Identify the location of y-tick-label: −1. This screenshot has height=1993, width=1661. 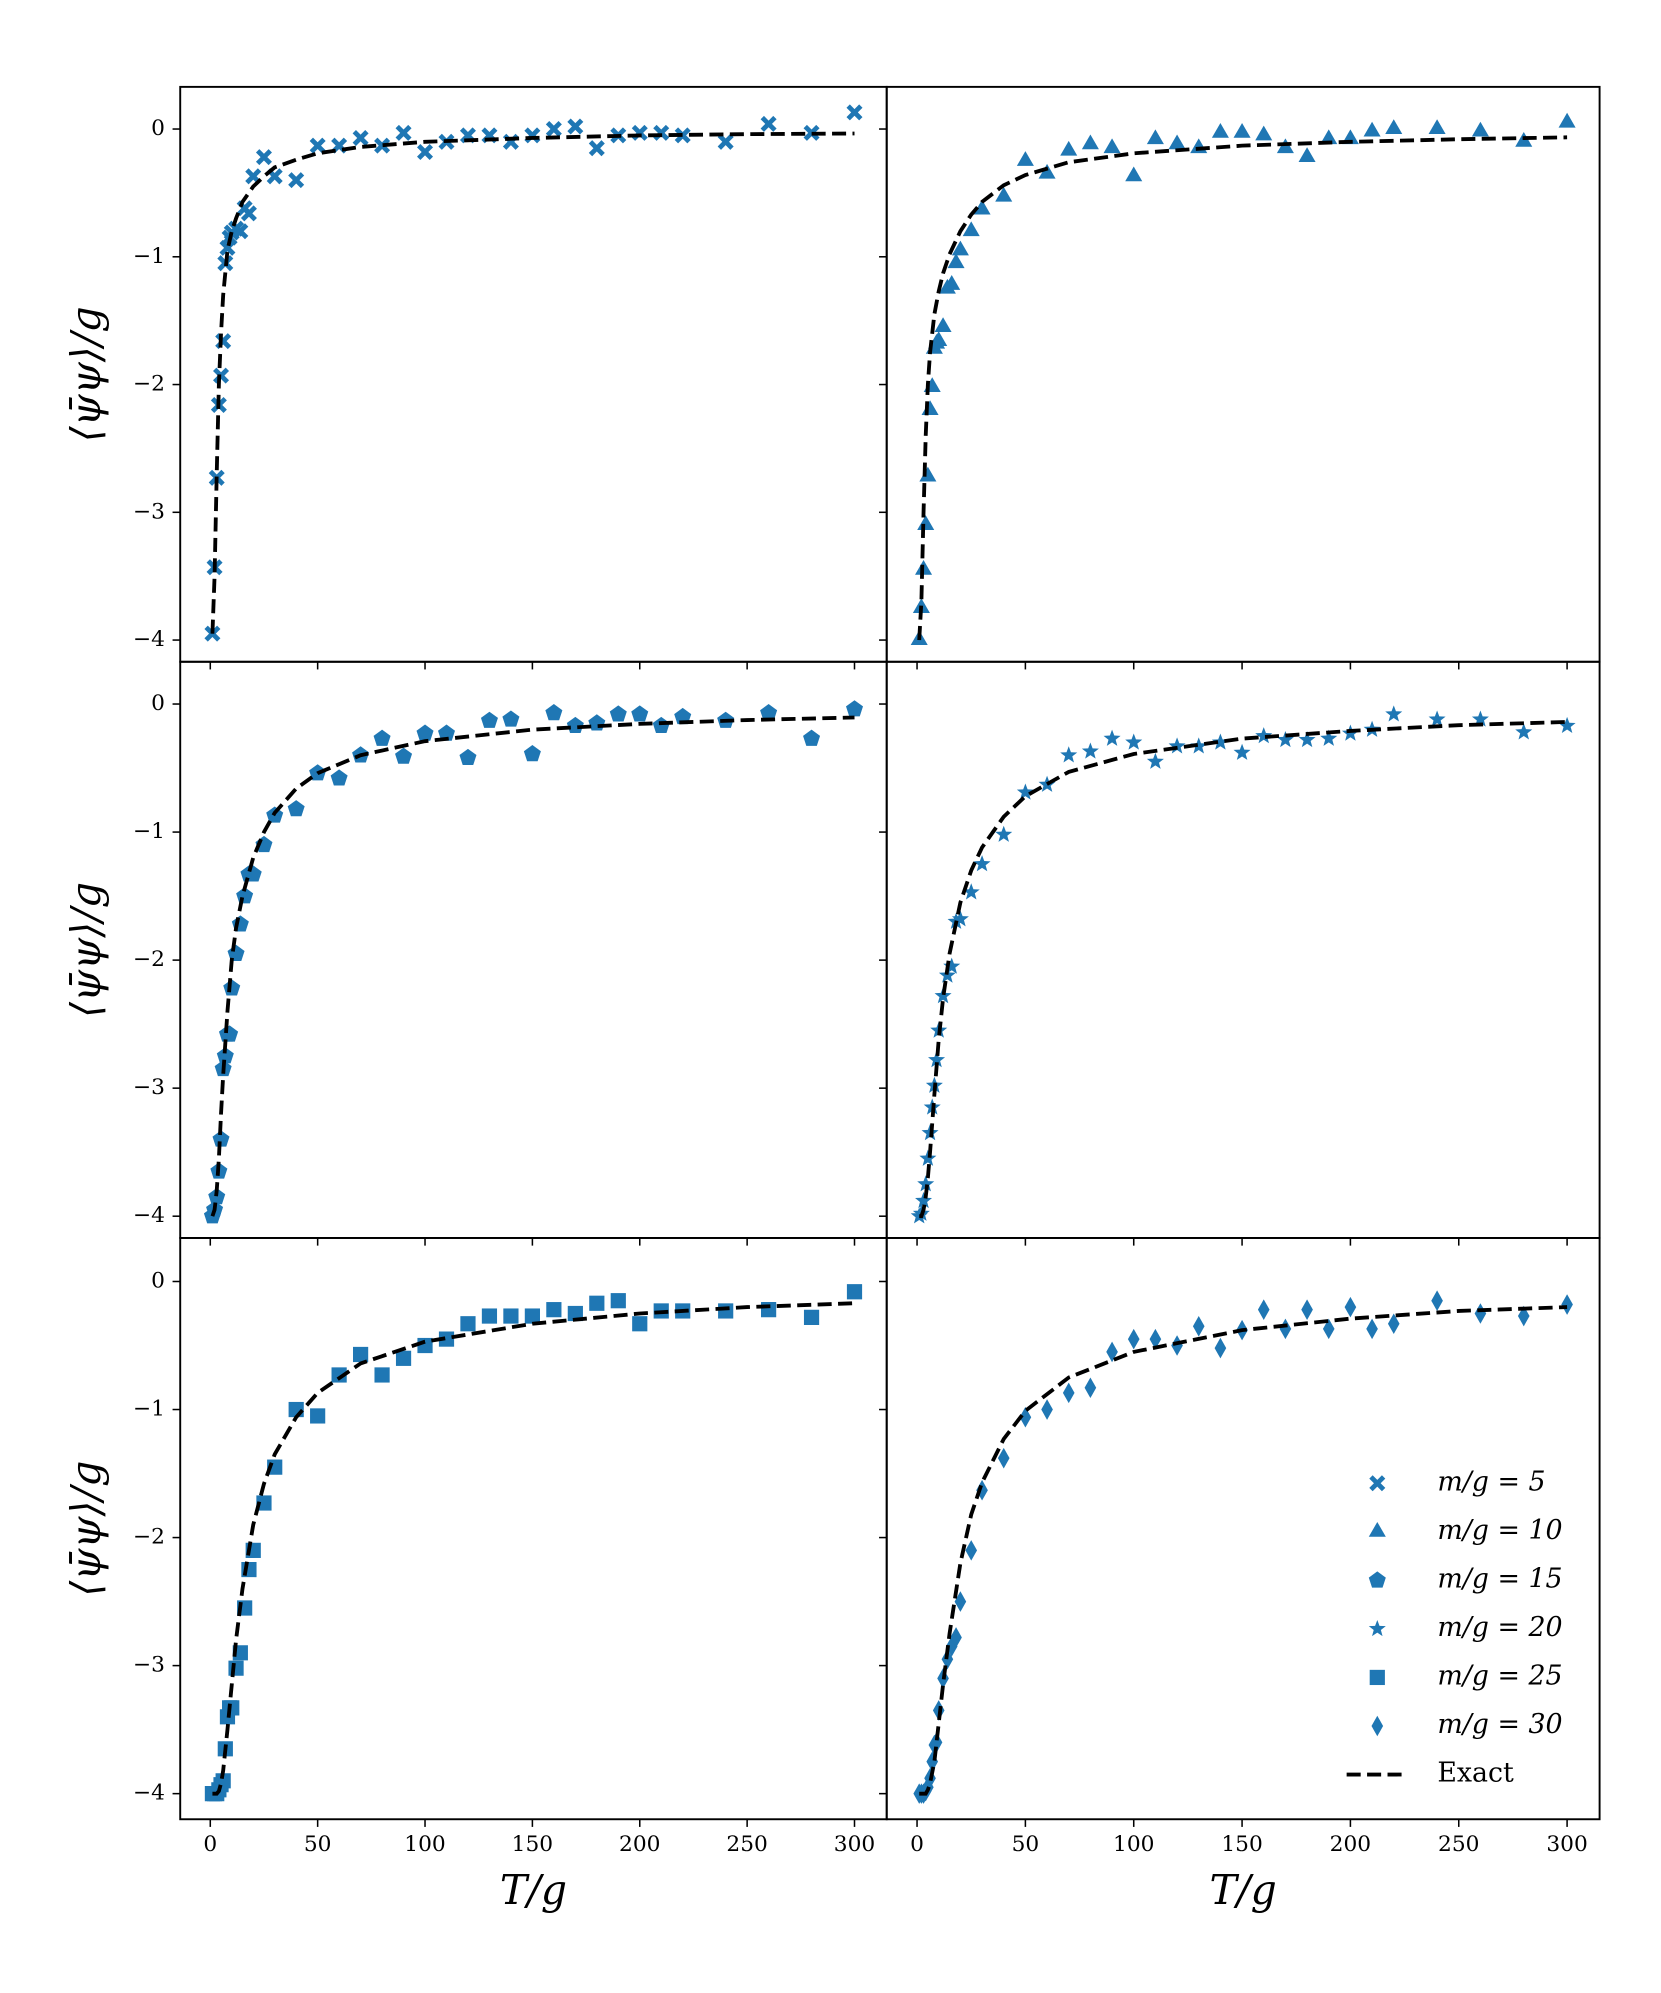
(149, 1409).